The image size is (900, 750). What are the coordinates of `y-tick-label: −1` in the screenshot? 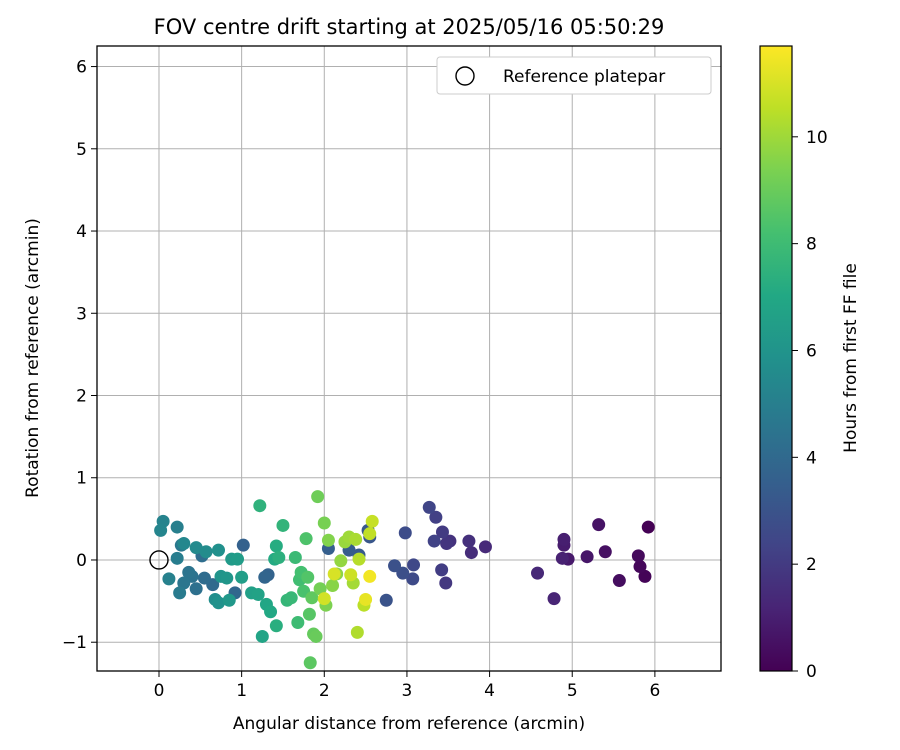 It's located at (74, 643).